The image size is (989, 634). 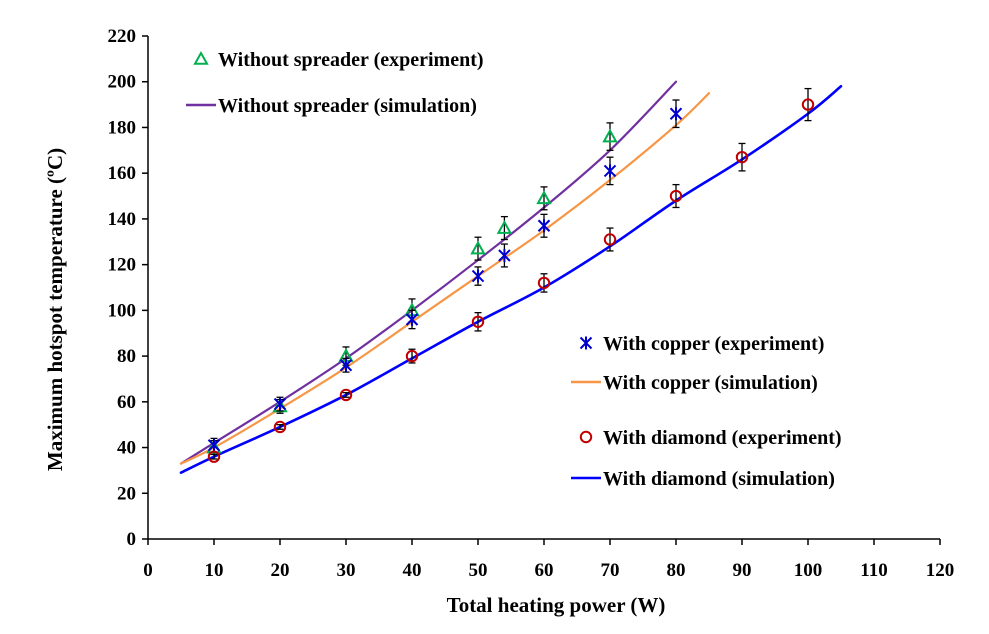 I want to click on x-tick-label: 100, so click(x=808, y=570).